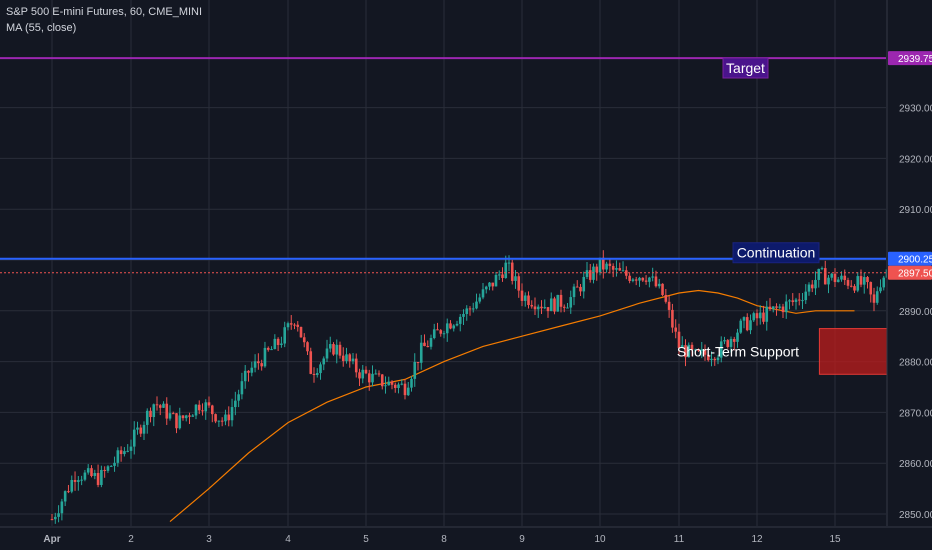  Describe the element at coordinates (915, 210) in the screenshot. I see `y-tick-label: 2910.00` at that location.